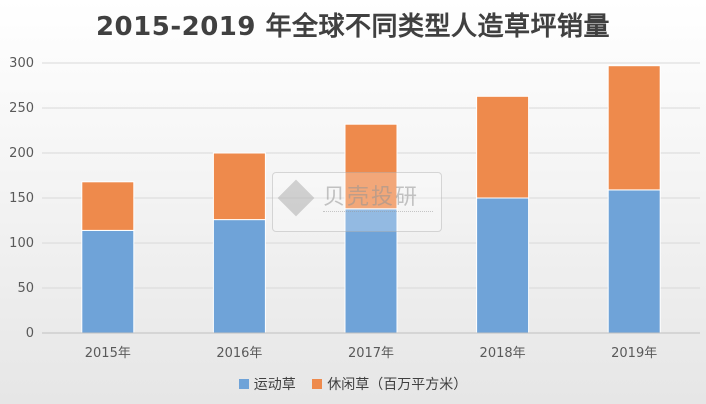 This screenshot has height=404, width=706. What do you see at coordinates (378, 213) in the screenshot?
I see `watermark-subline` at bounding box center [378, 213].